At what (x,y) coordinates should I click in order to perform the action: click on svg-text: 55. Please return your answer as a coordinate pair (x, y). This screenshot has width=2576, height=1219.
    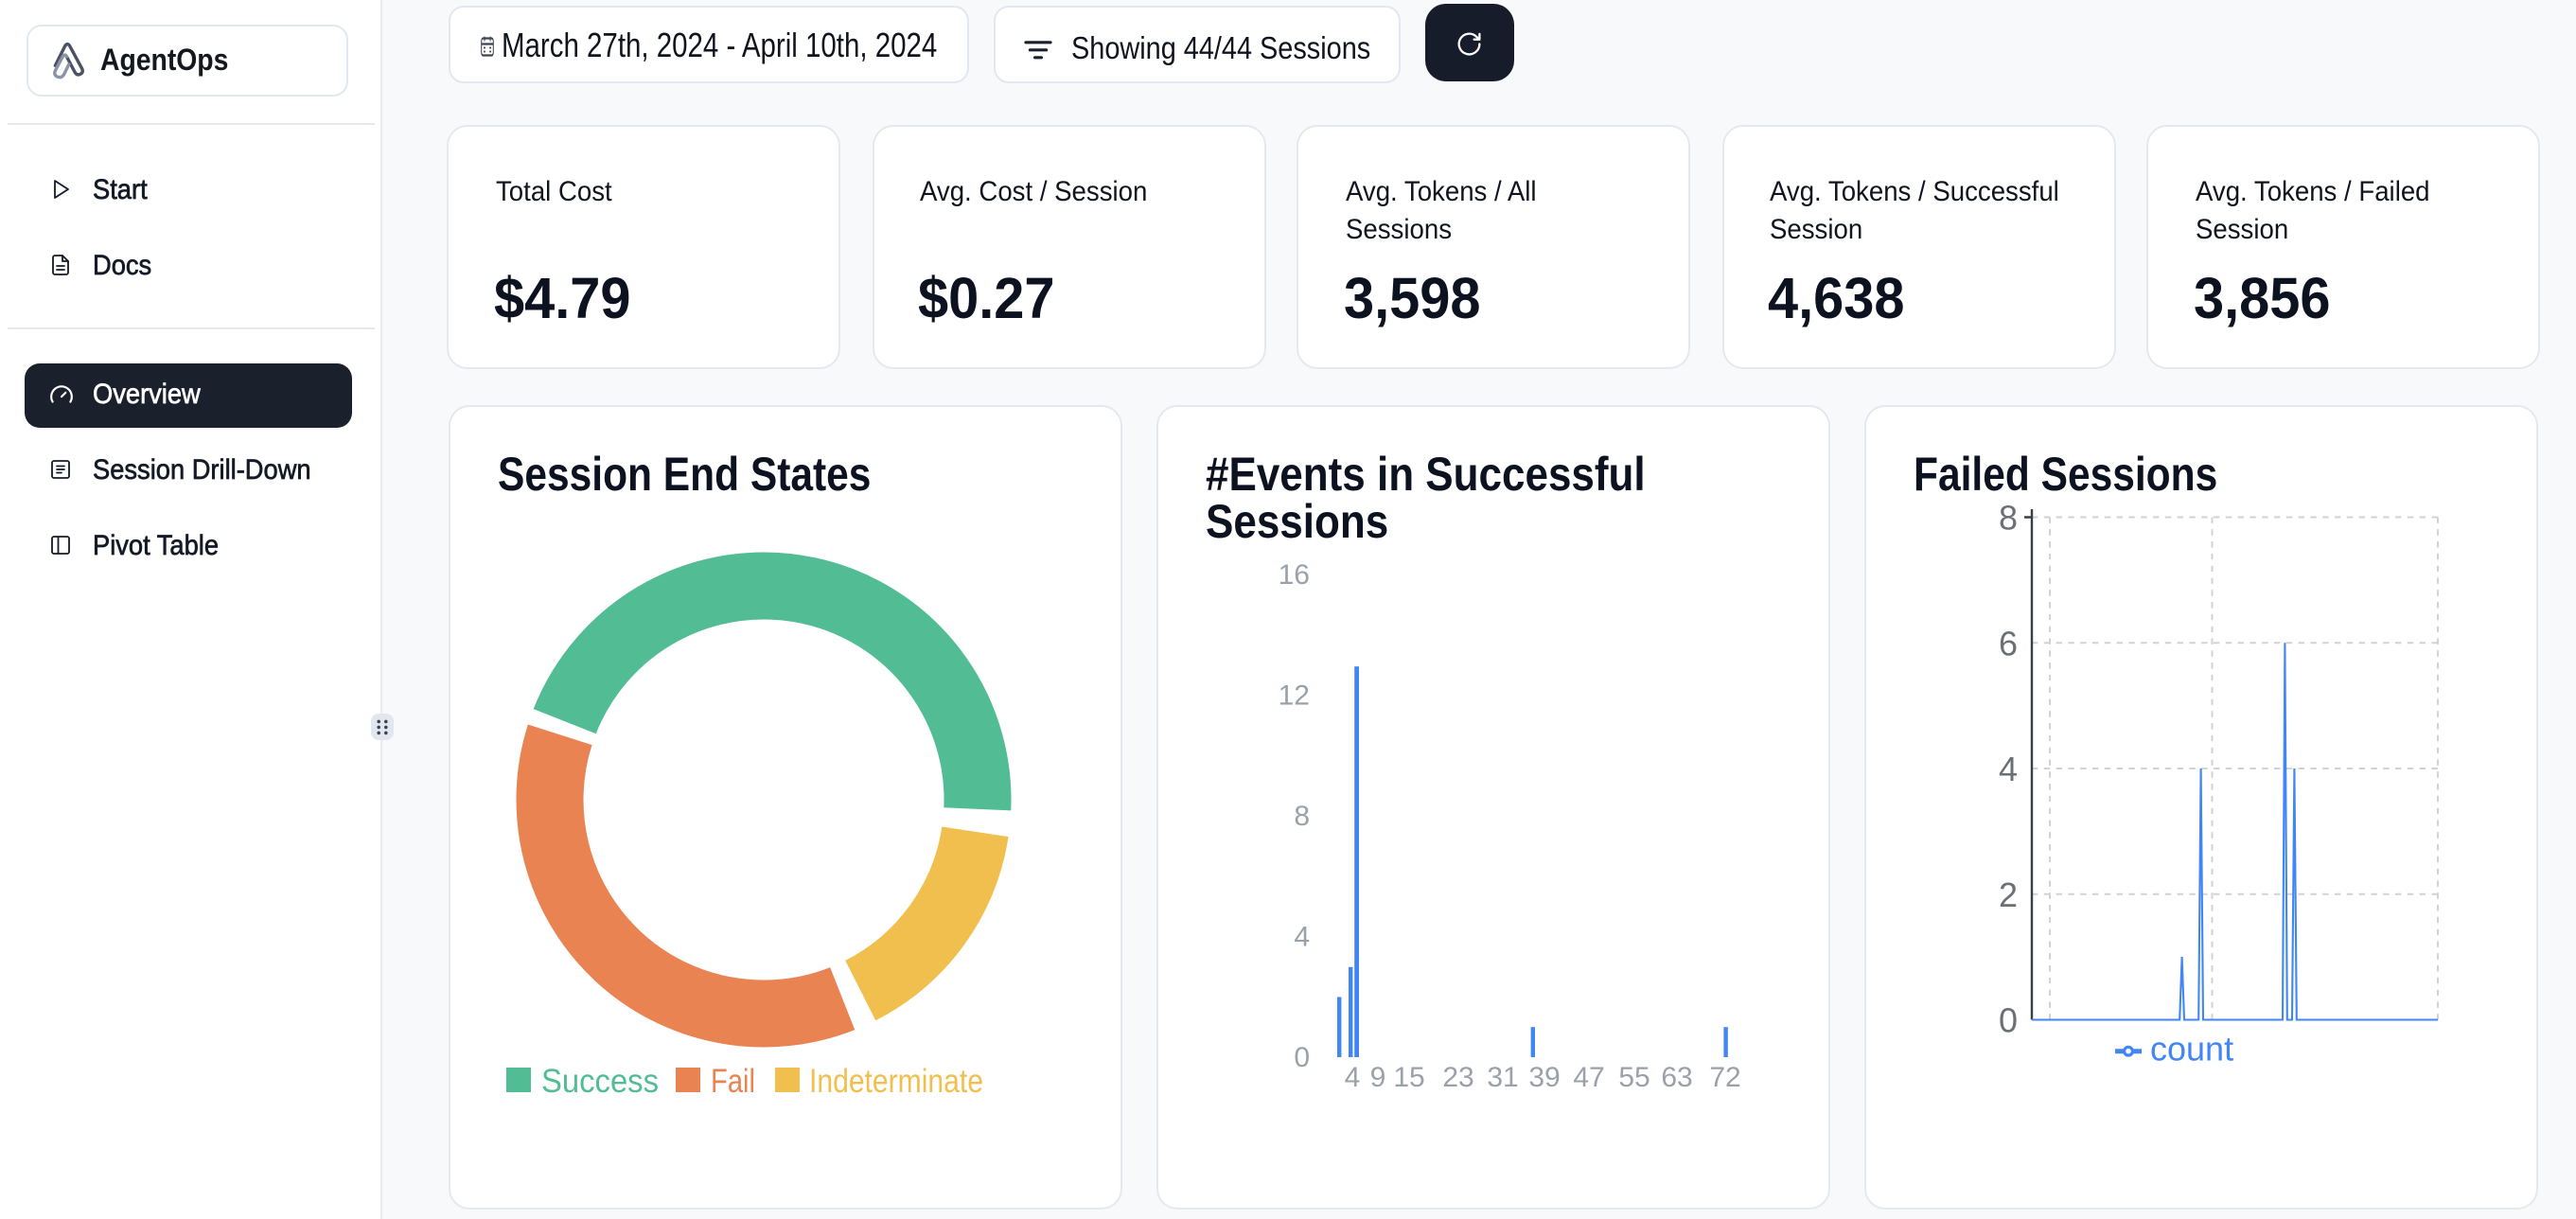
    Looking at the image, I should click on (1634, 1076).